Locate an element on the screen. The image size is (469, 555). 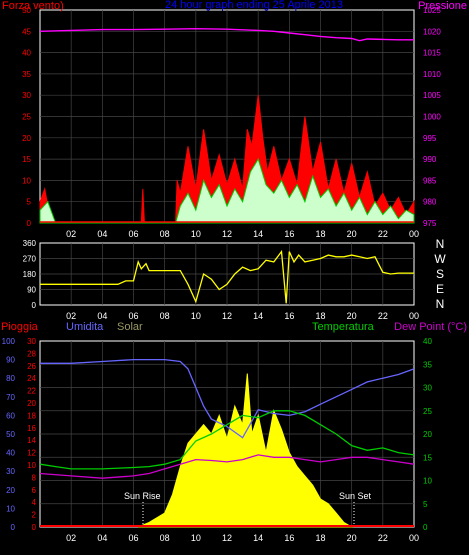
pressure-tick-1020: 1020 is located at coordinates (432, 31).